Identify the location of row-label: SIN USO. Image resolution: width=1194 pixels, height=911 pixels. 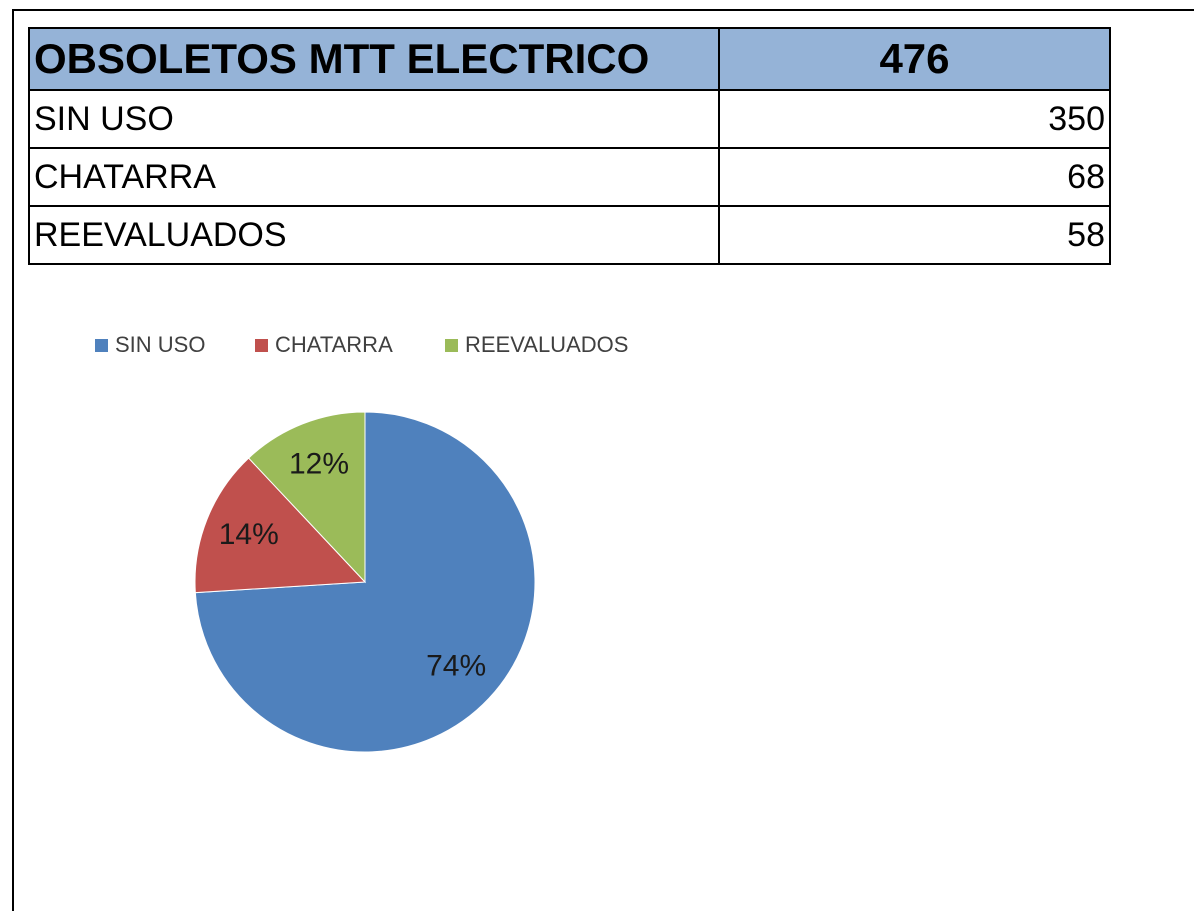
(374, 119).